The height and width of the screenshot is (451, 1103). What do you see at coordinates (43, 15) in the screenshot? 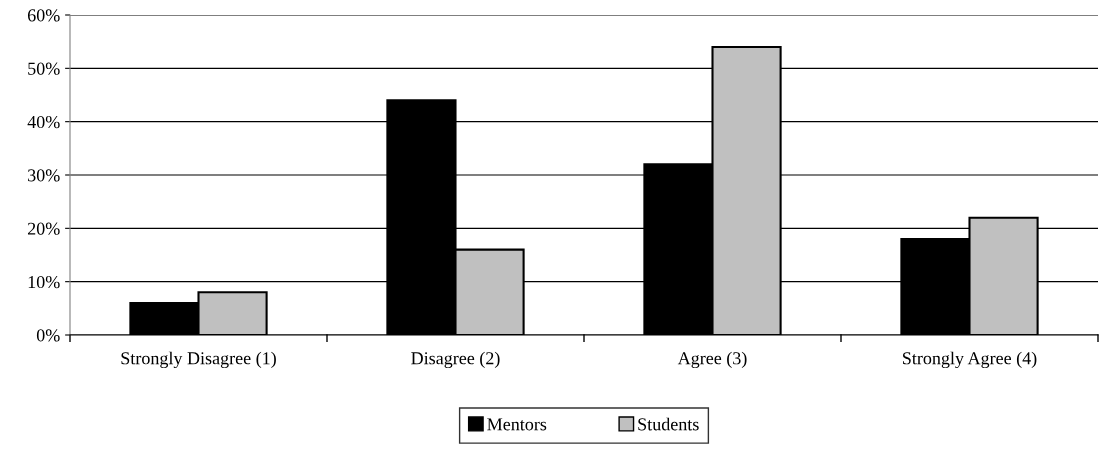
I see `y-tick-label: 60%` at bounding box center [43, 15].